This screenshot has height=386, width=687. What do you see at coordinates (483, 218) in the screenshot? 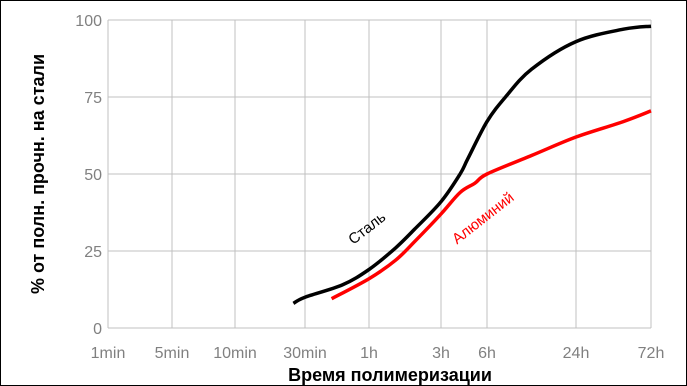
I see `series-label: Алюминий` at bounding box center [483, 218].